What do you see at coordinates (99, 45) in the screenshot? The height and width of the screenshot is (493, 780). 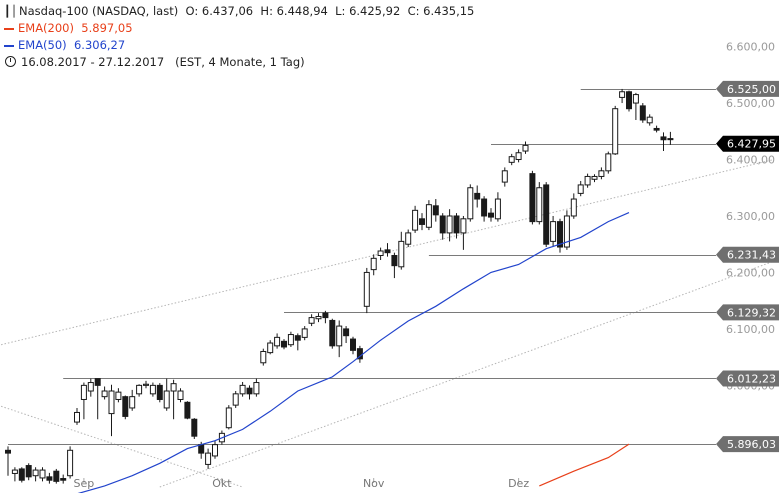 I see `ema50-value: 6.306,27` at bounding box center [99, 45].